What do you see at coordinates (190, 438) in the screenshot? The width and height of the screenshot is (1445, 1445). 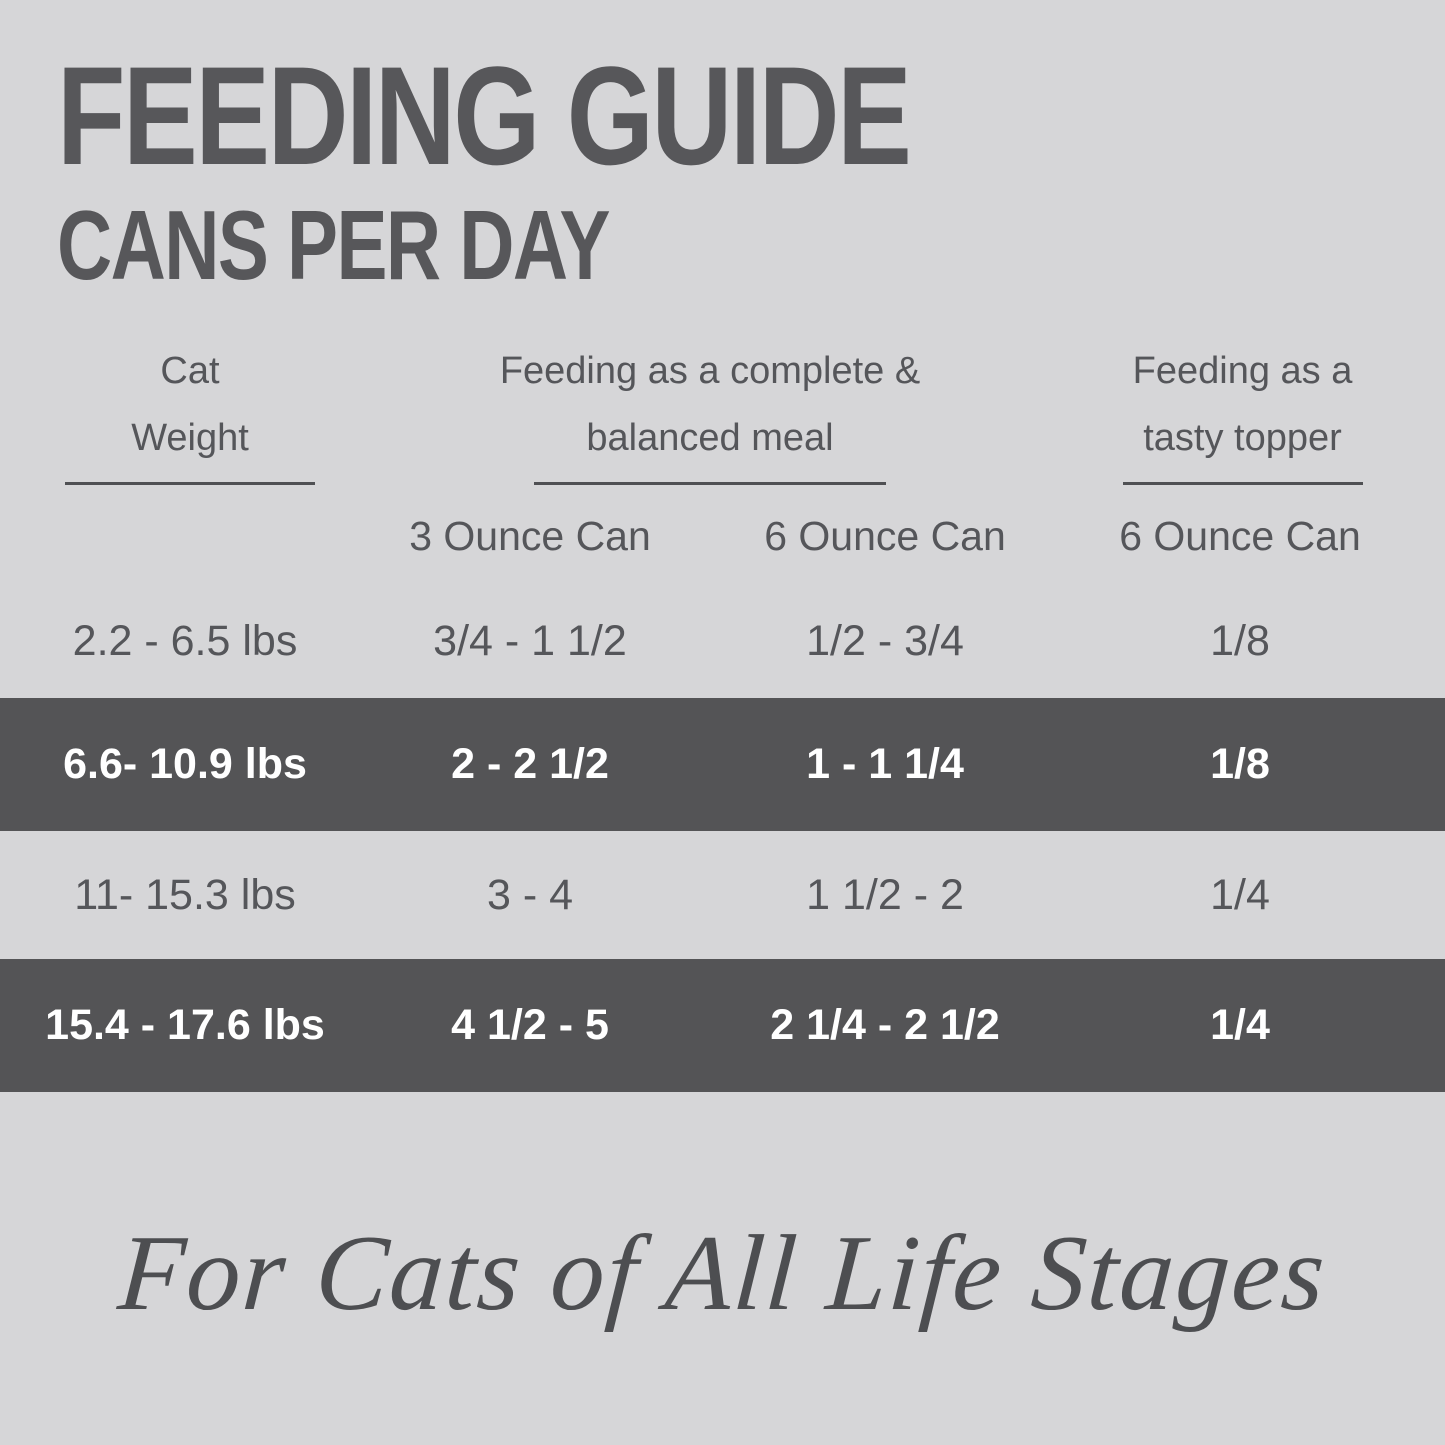 I see `column-header-line: Weight` at bounding box center [190, 438].